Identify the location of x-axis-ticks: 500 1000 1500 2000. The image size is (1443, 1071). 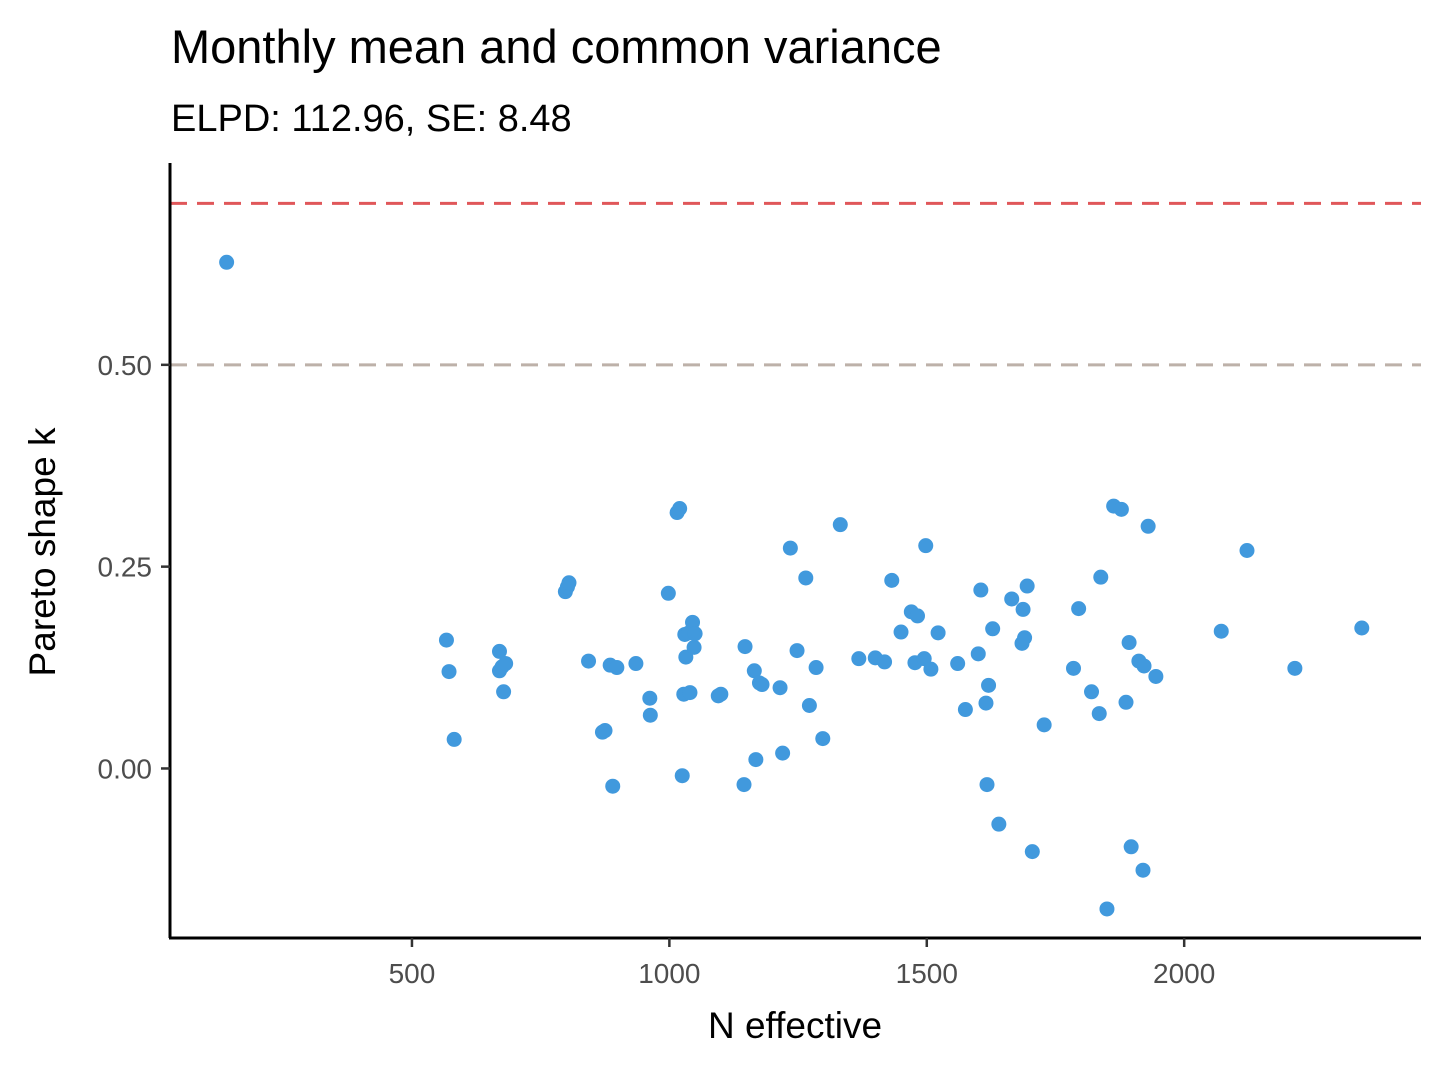
(802, 963).